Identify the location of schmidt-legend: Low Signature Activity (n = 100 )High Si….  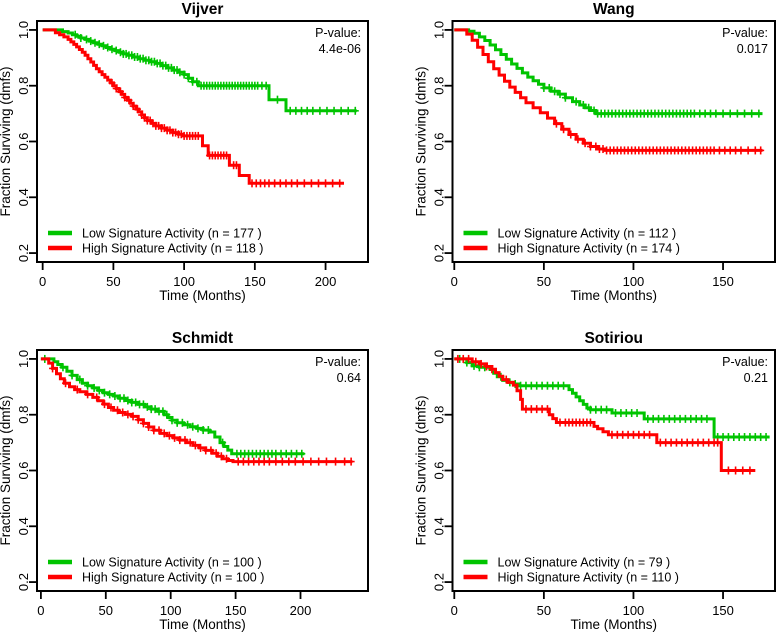
(156, 570).